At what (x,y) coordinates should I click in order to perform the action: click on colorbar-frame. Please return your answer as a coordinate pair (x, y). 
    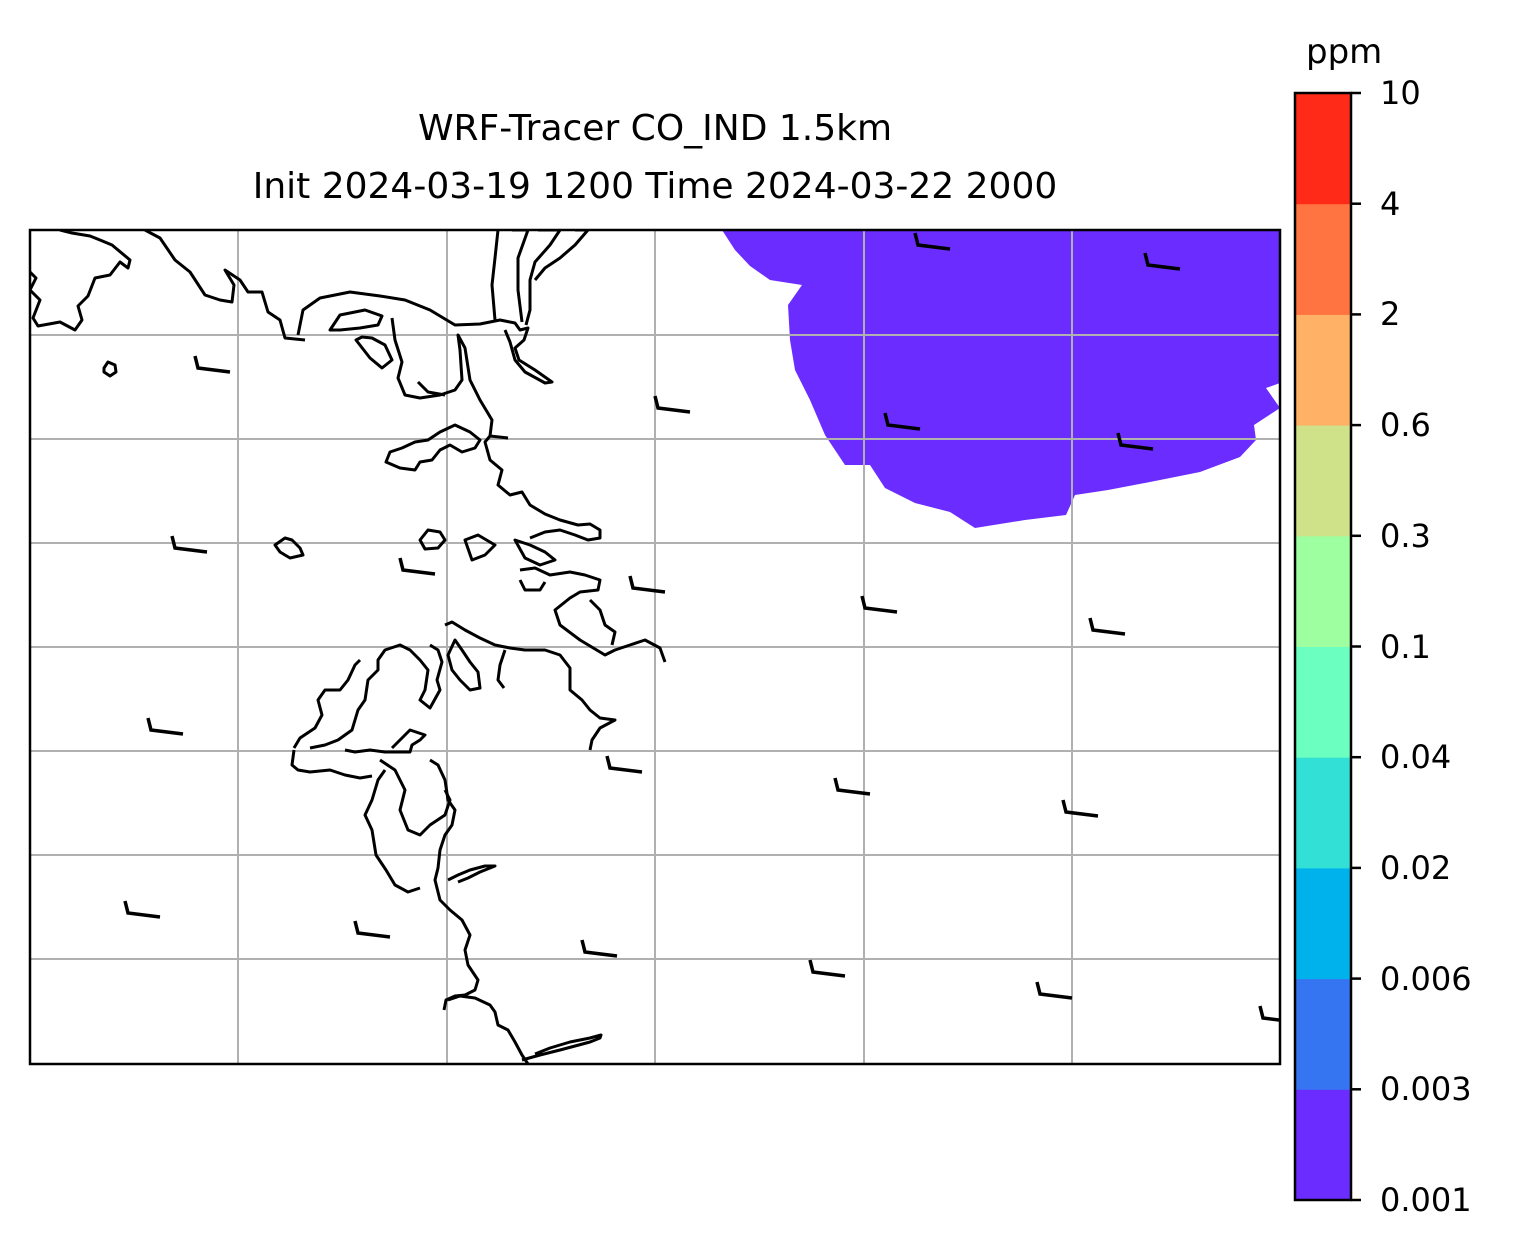
    Looking at the image, I should click on (1323, 646).